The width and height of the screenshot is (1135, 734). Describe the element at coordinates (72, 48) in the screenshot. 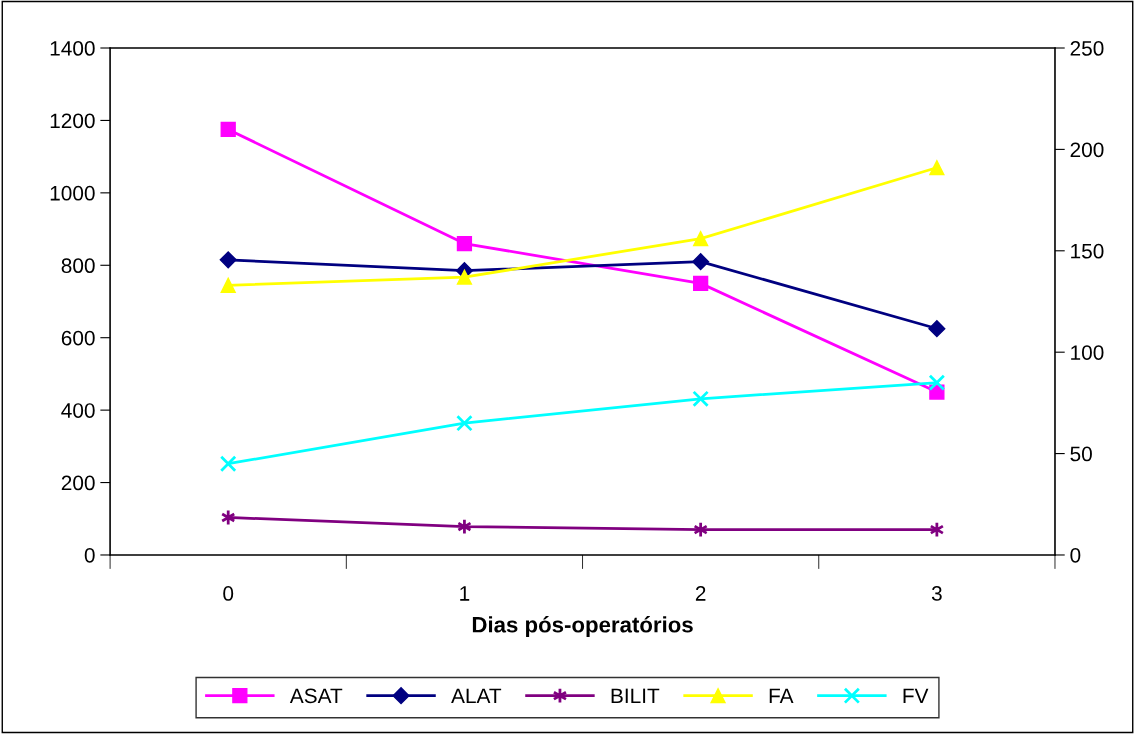

I see `y-tick-label: 1400` at that location.